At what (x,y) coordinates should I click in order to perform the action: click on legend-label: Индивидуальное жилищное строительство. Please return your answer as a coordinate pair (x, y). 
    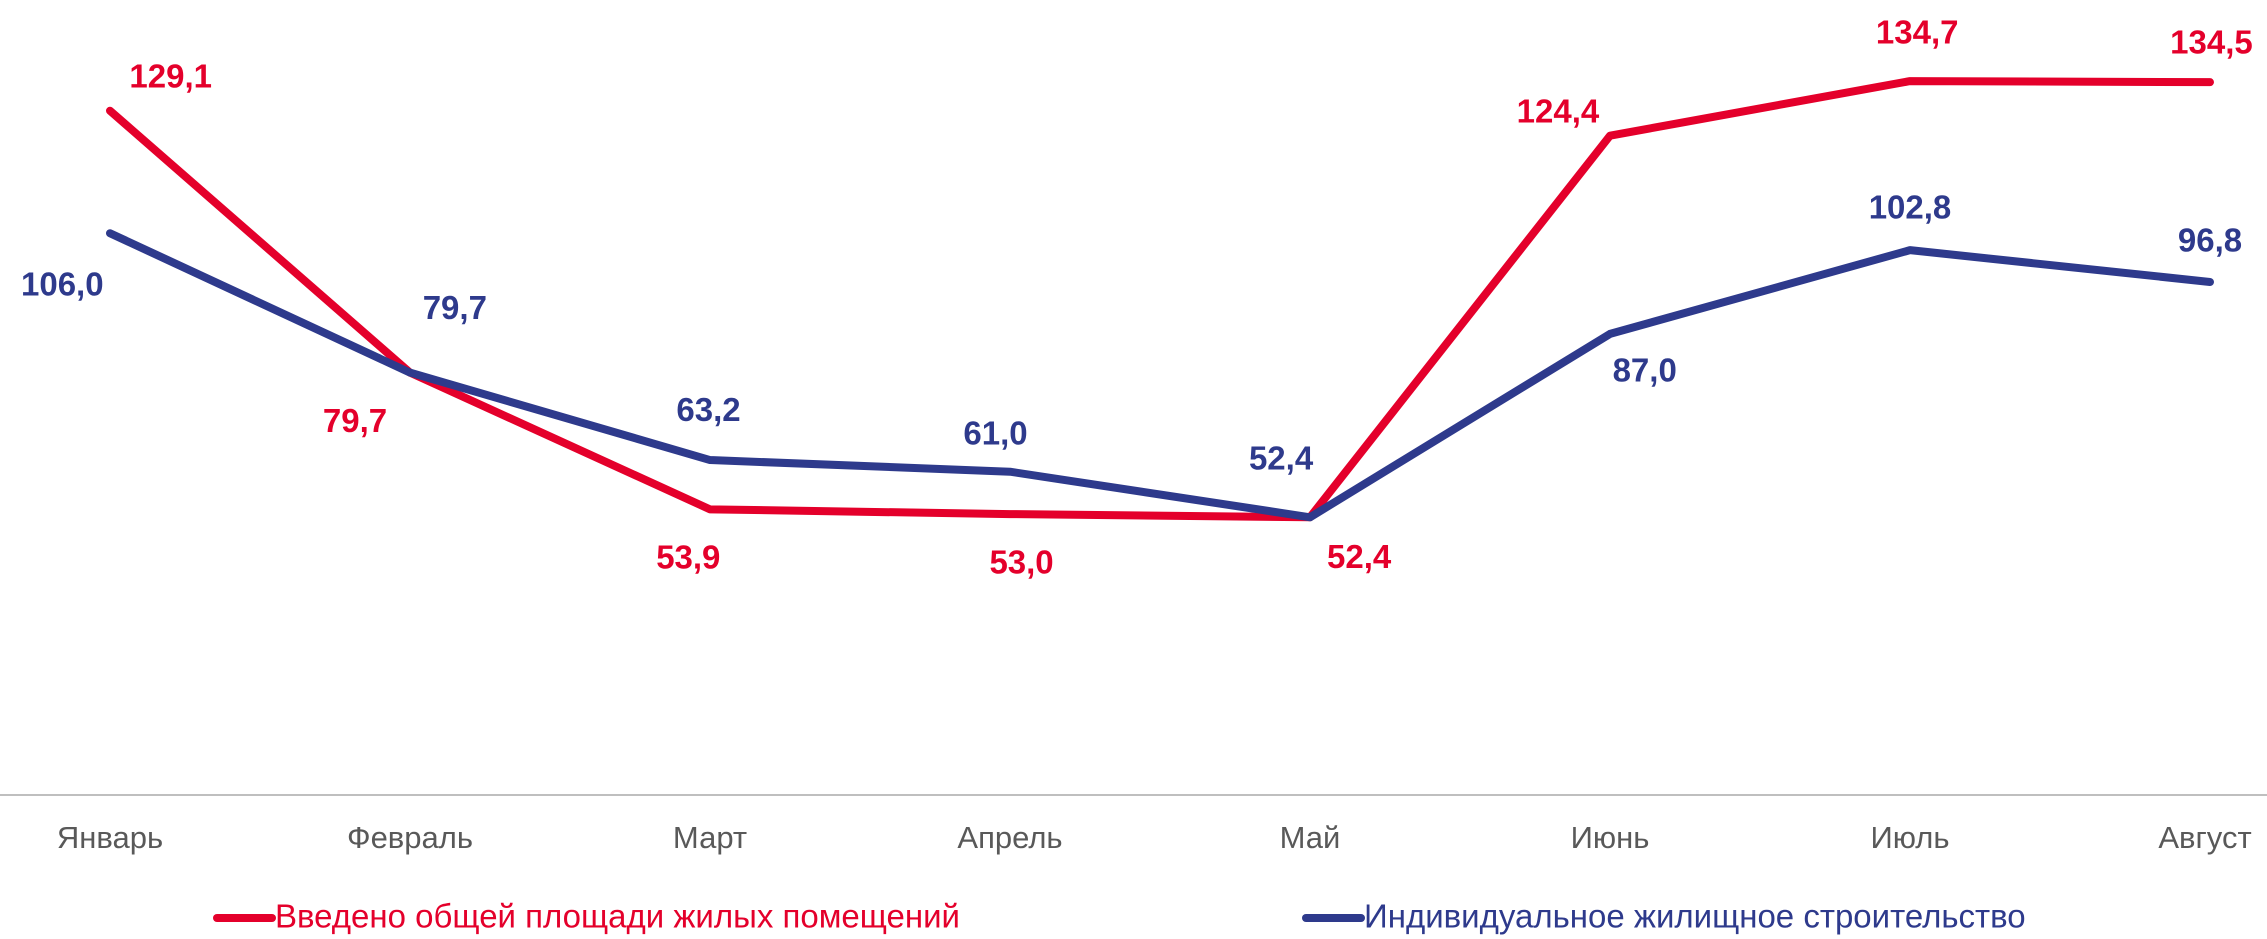
    Looking at the image, I should click on (1695, 916).